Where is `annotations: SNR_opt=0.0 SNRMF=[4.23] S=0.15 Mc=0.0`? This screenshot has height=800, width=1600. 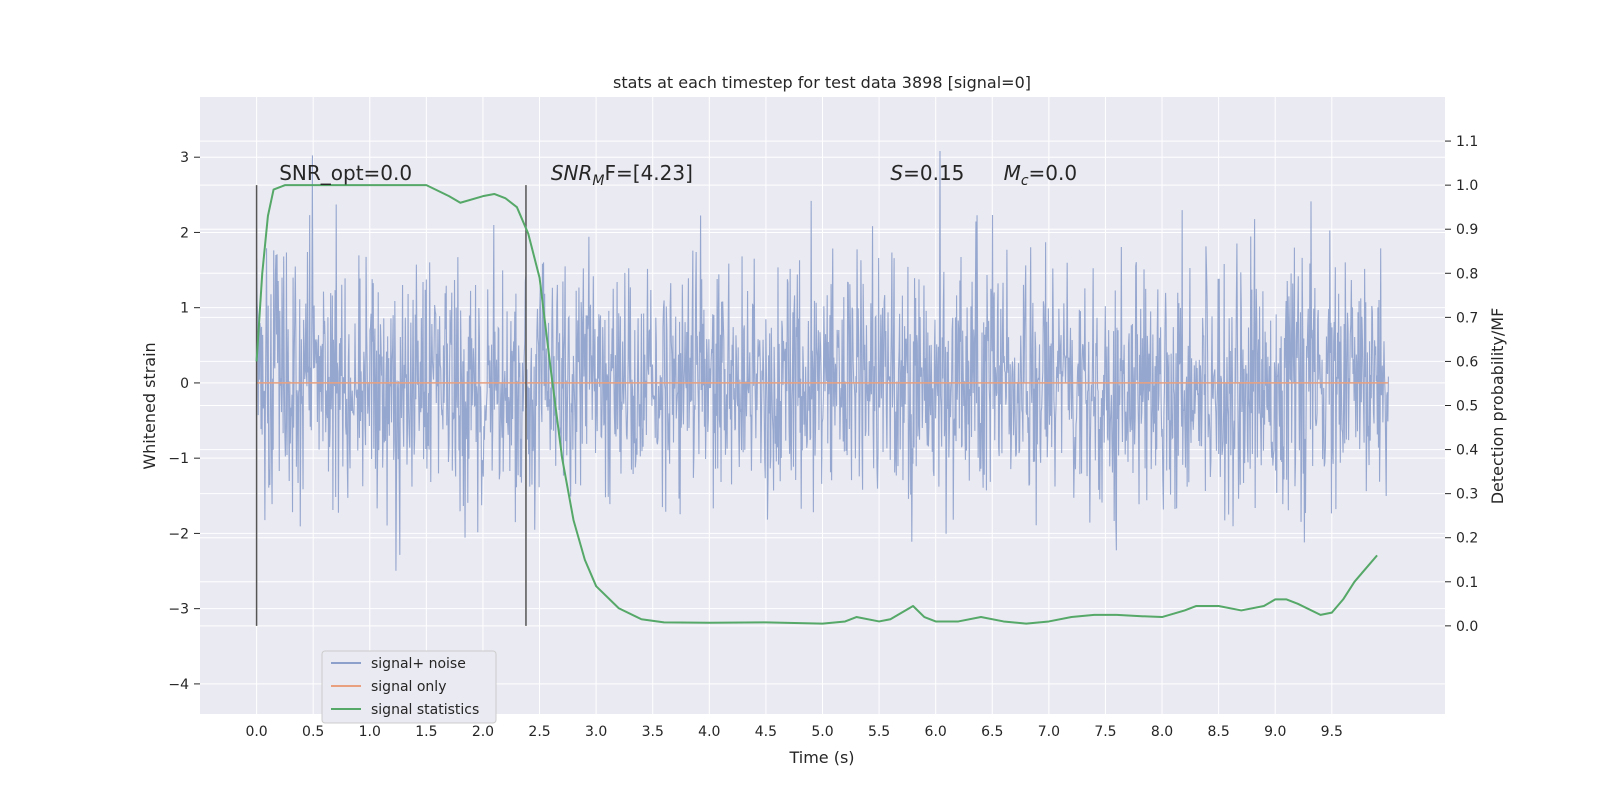 annotations: SNR_opt=0.0 SNRMF=[4.23] S=0.15 Mc=0.0 is located at coordinates (678, 175).